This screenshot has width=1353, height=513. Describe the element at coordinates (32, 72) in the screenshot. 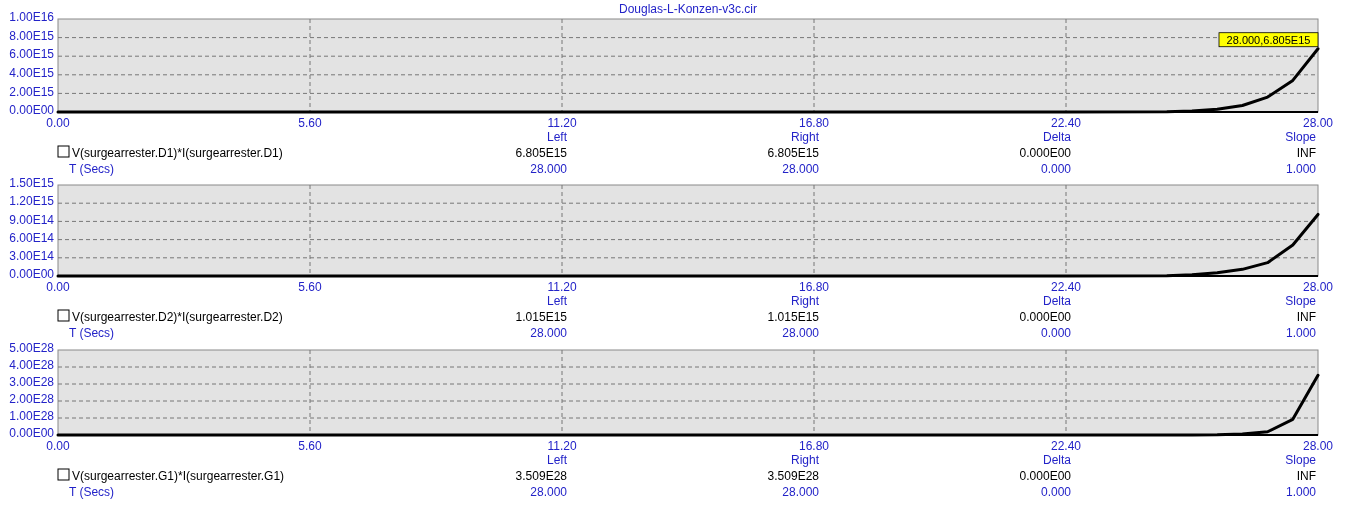

I see `y-tick-label: 4.00E15` at that location.